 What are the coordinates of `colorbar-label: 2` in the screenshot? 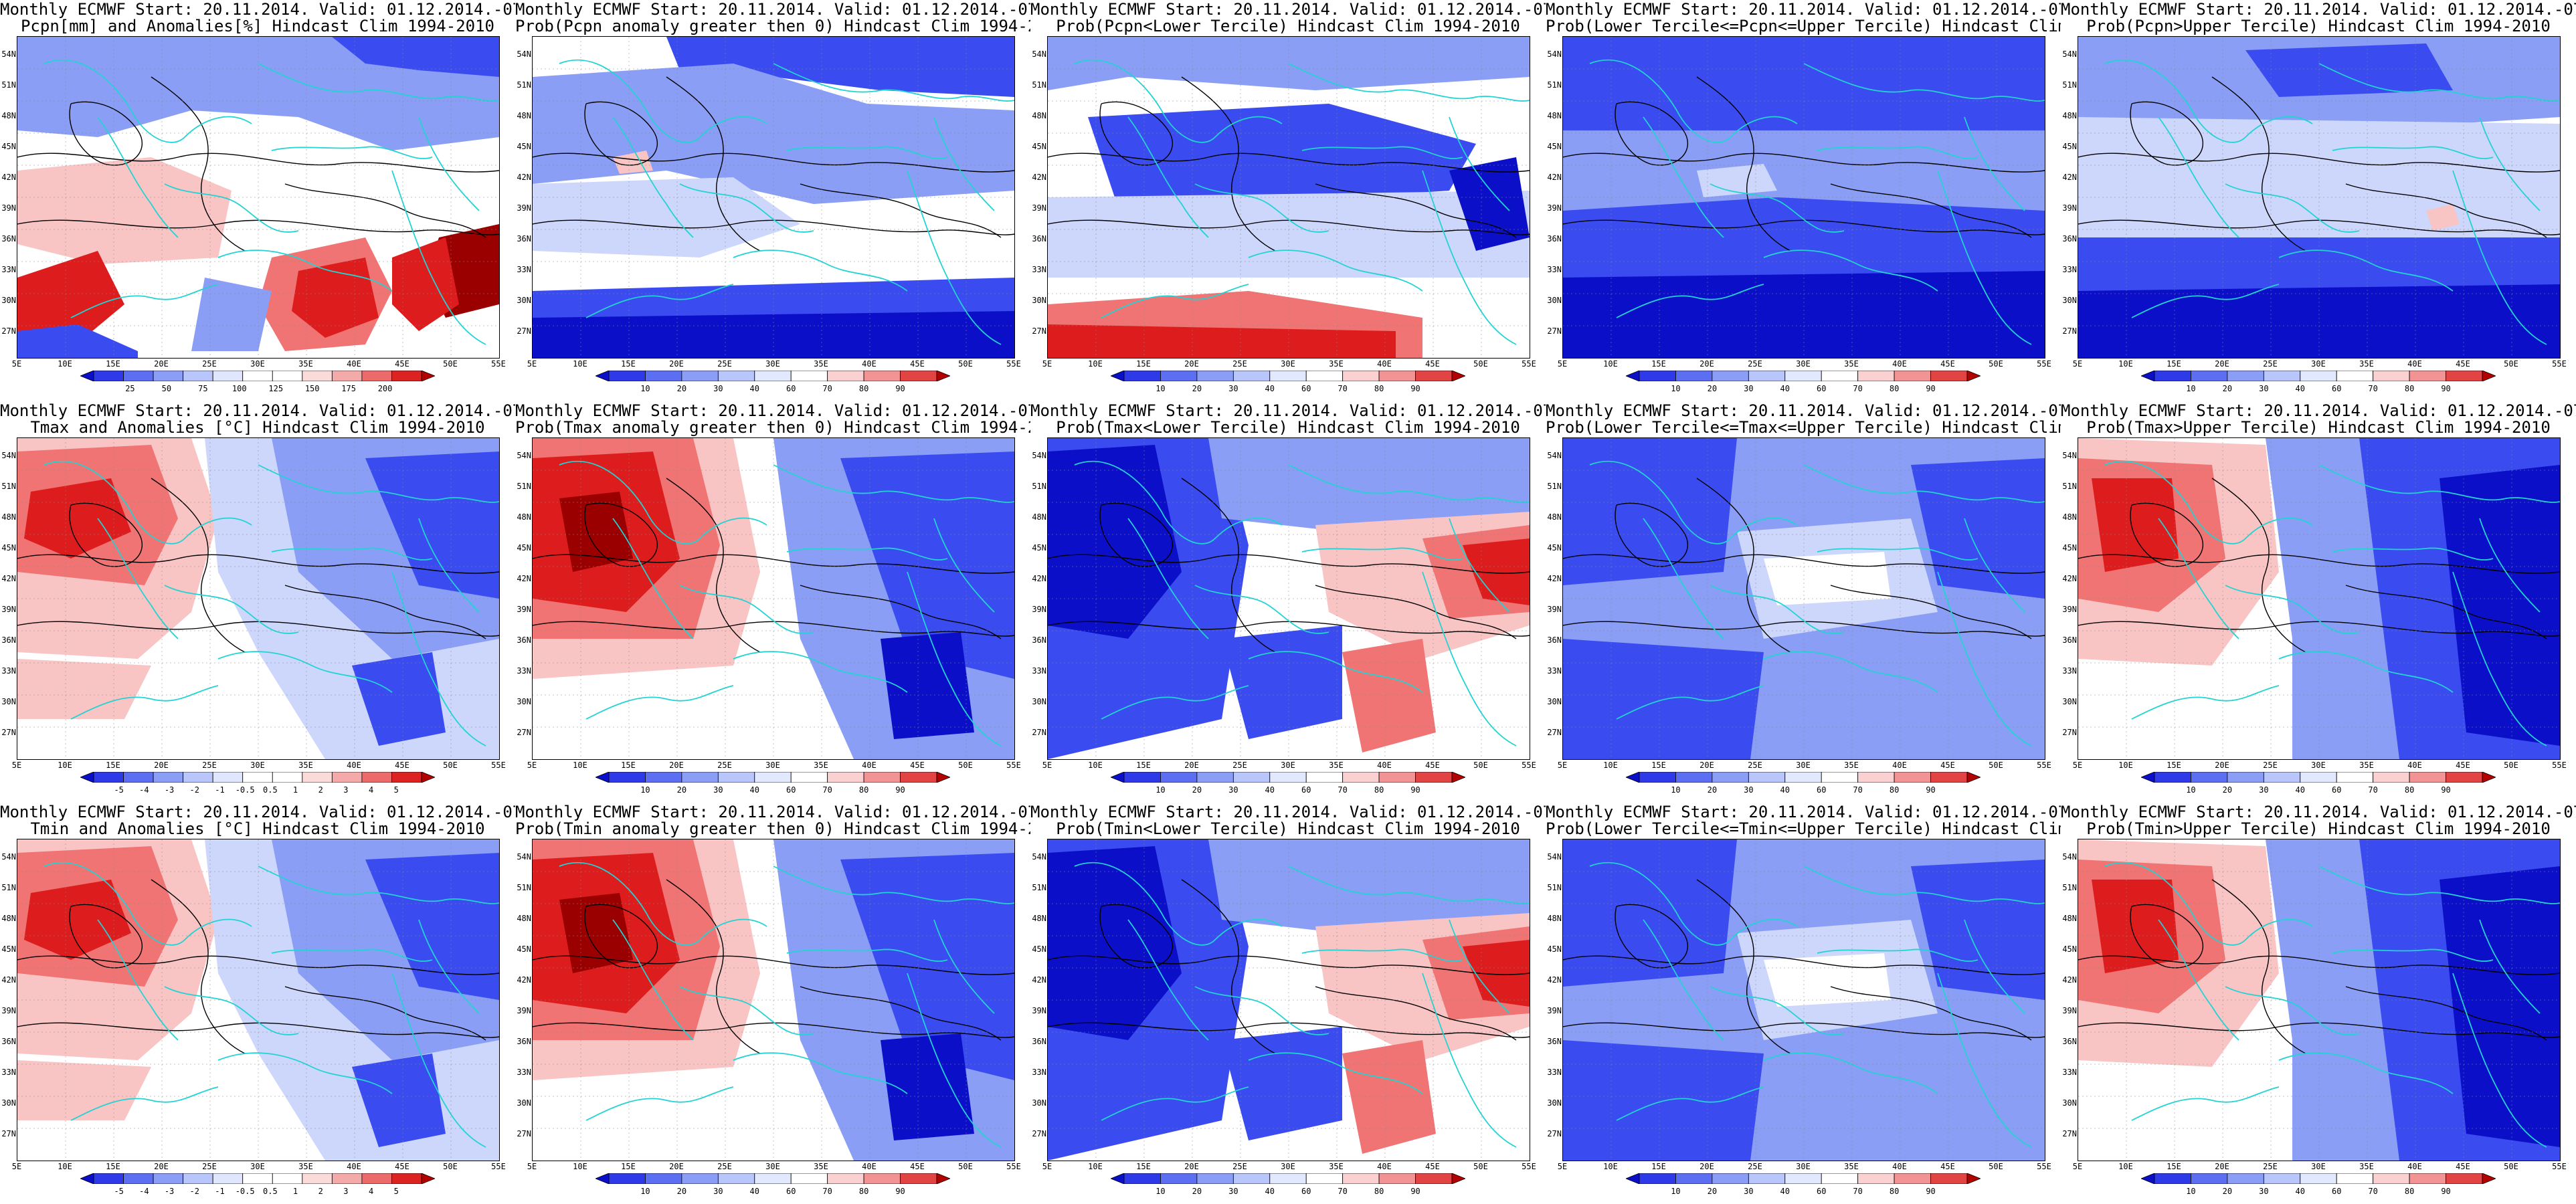 It's located at (320, 1191).